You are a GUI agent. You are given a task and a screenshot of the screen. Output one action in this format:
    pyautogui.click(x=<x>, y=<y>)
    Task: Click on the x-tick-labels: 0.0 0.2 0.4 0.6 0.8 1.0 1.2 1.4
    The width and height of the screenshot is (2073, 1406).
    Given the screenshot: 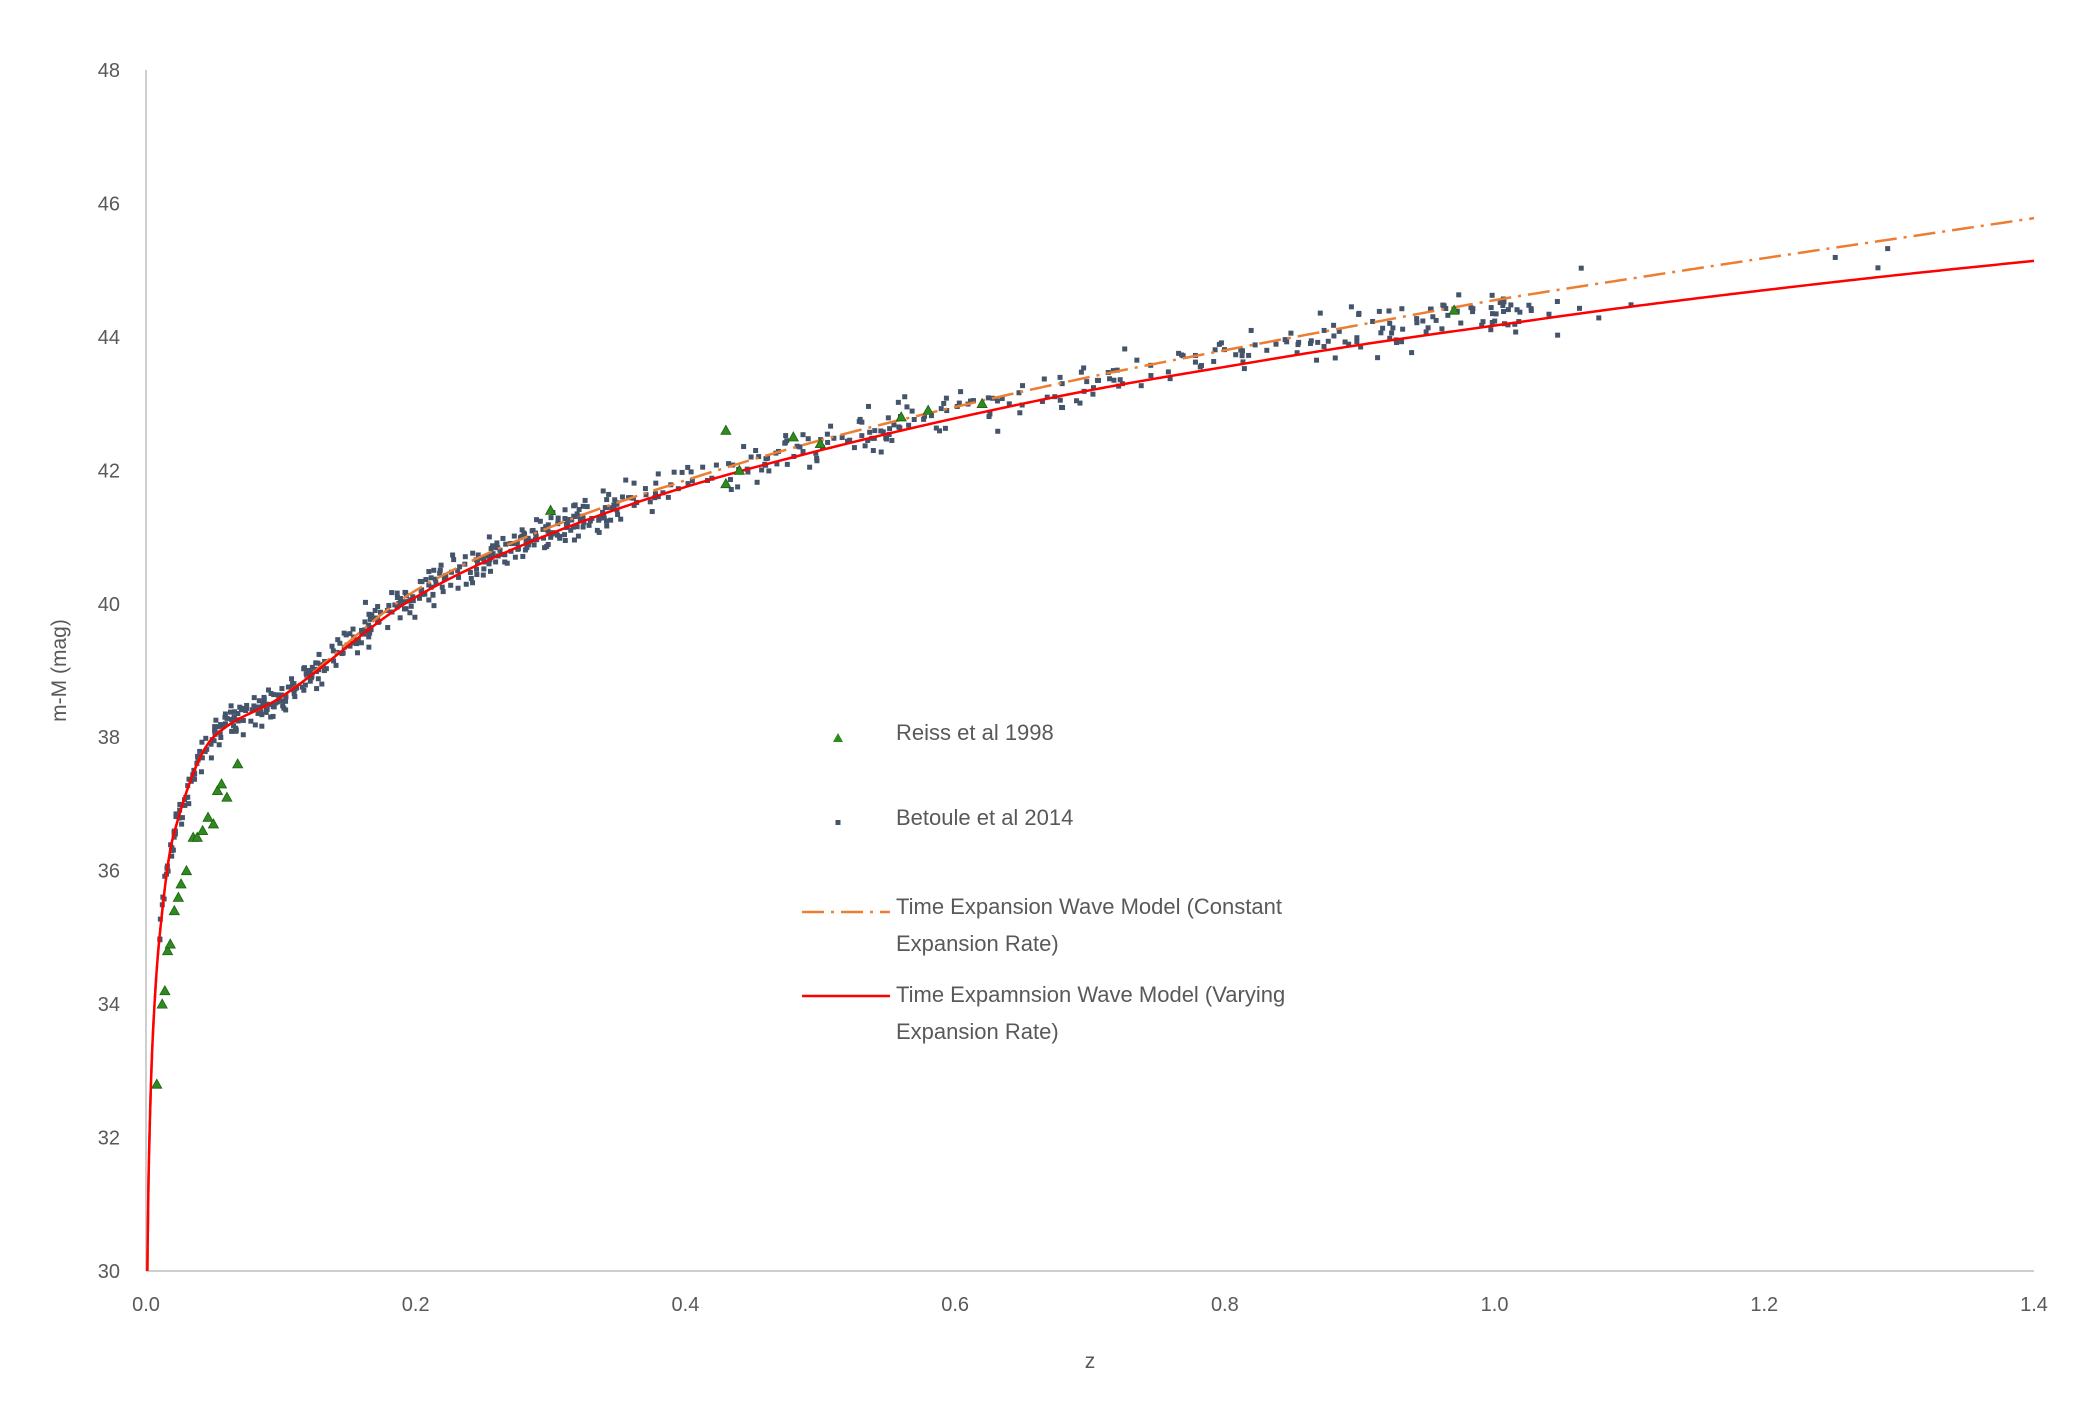 What is the action you would take?
    pyautogui.click(x=1090, y=1305)
    